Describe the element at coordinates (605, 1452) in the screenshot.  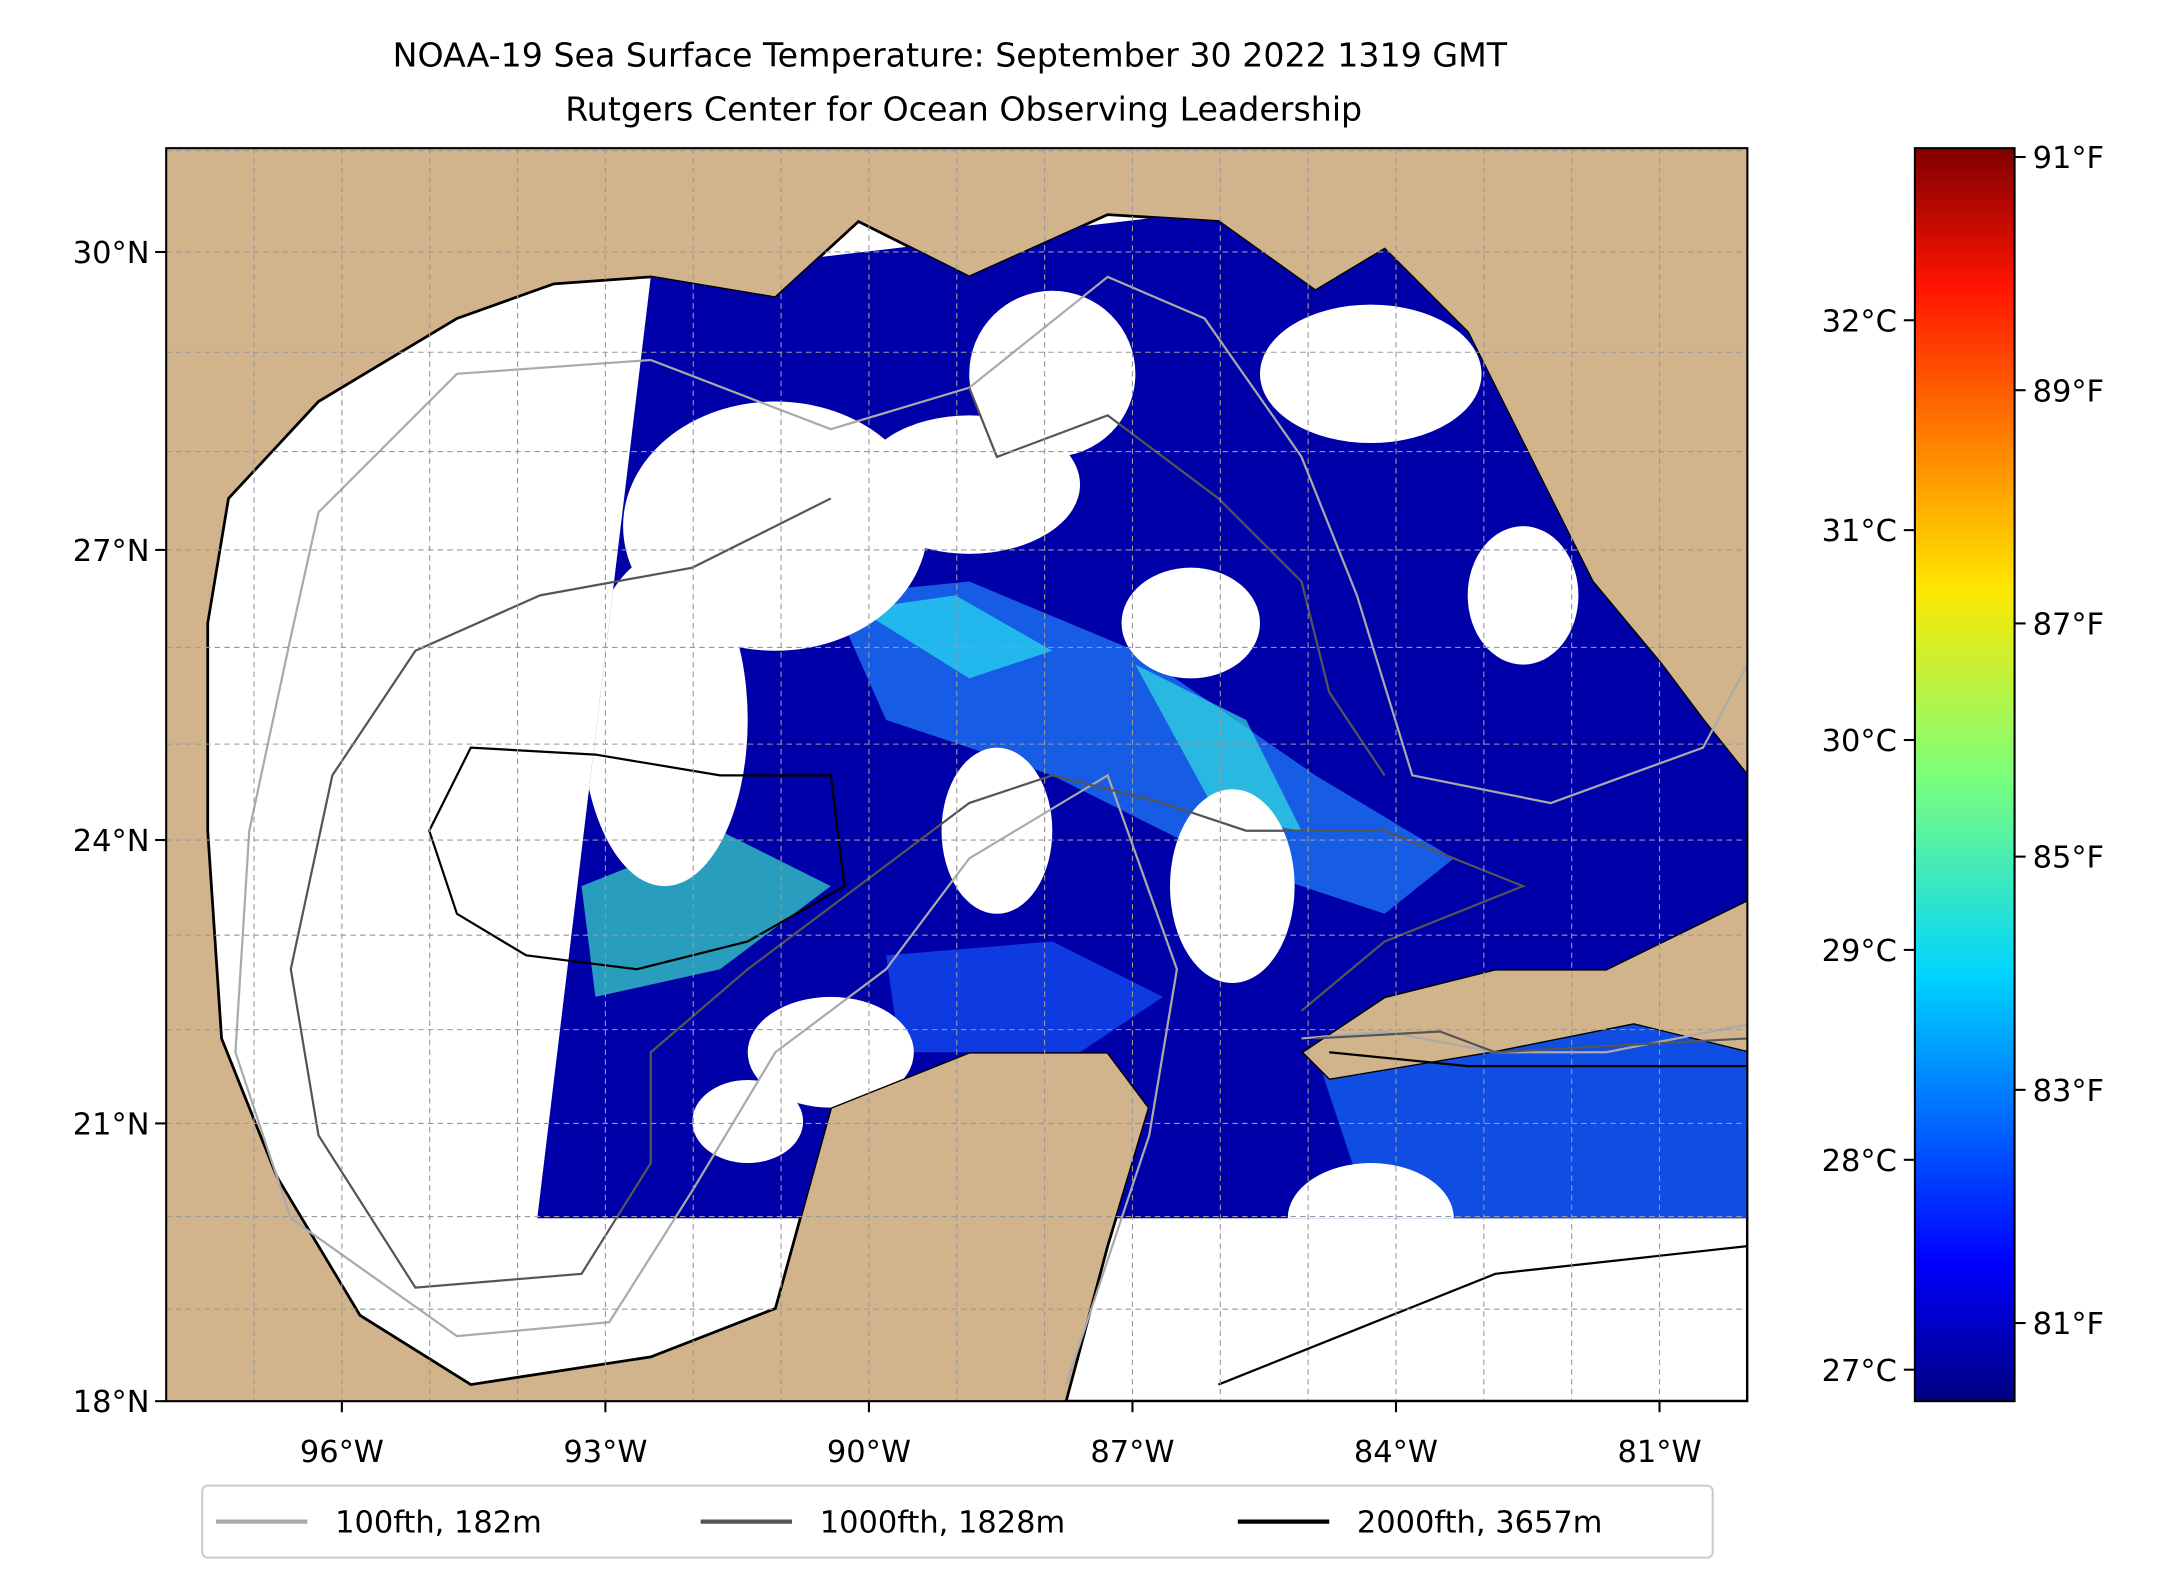
I see `lon-tick-label: 93°W` at that location.